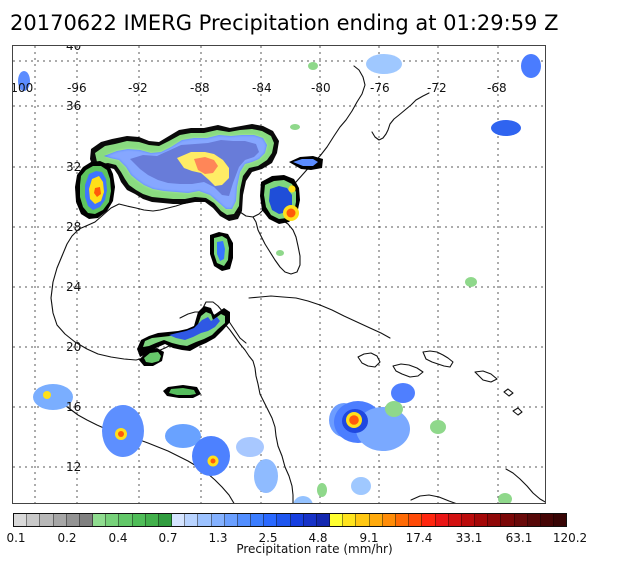 Image resolution: width=629 pixels, height=571 pixels. What do you see at coordinates (469, 538) in the screenshot?
I see `colorbar-tick-label: 33.1` at bounding box center [469, 538].